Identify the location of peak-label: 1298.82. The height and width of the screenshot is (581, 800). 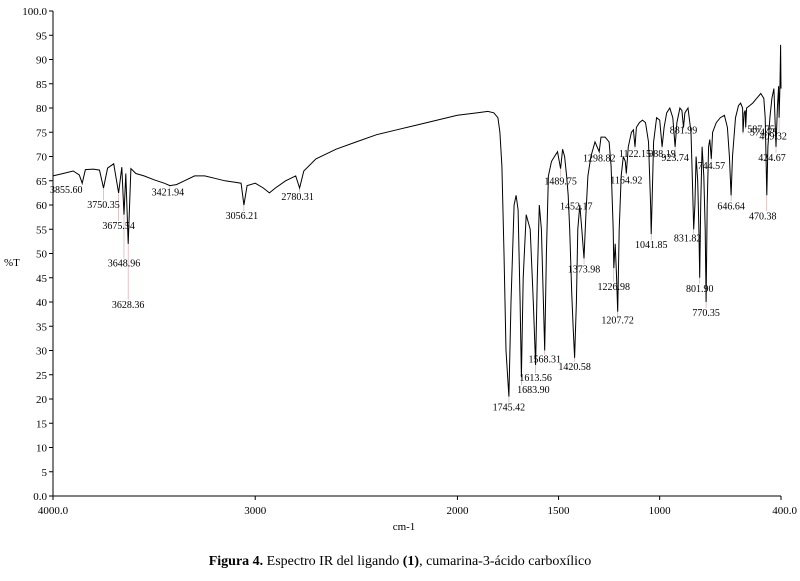
(599, 159).